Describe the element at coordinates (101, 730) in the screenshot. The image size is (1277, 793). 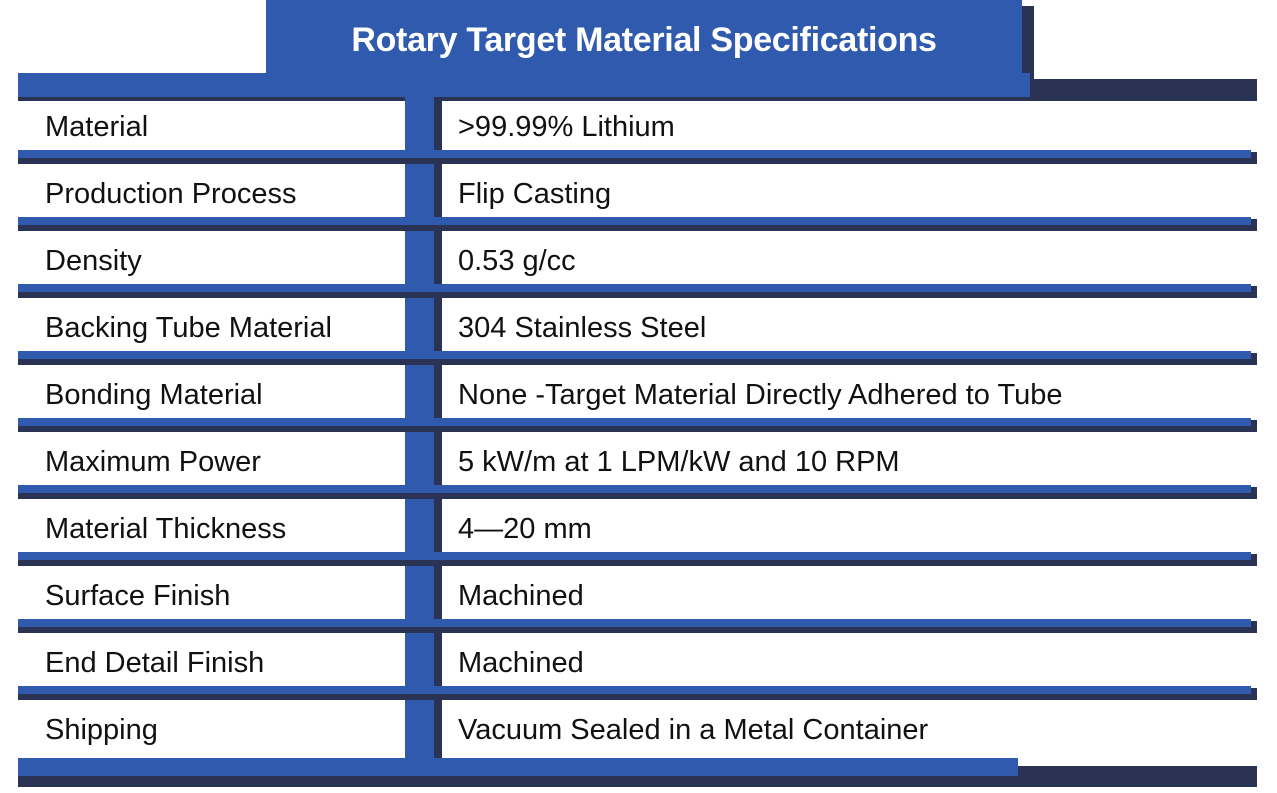
I see `spec-label: Shipping` at that location.